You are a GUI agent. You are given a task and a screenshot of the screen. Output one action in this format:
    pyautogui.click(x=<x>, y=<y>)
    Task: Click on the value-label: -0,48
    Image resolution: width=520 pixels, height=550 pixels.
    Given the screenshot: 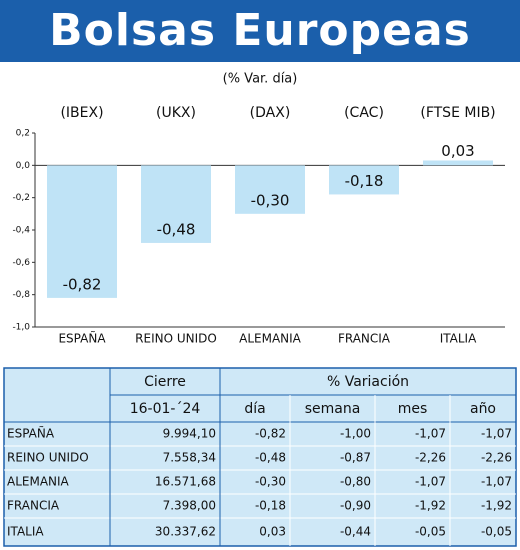 What is the action you would take?
    pyautogui.click(x=176, y=229)
    